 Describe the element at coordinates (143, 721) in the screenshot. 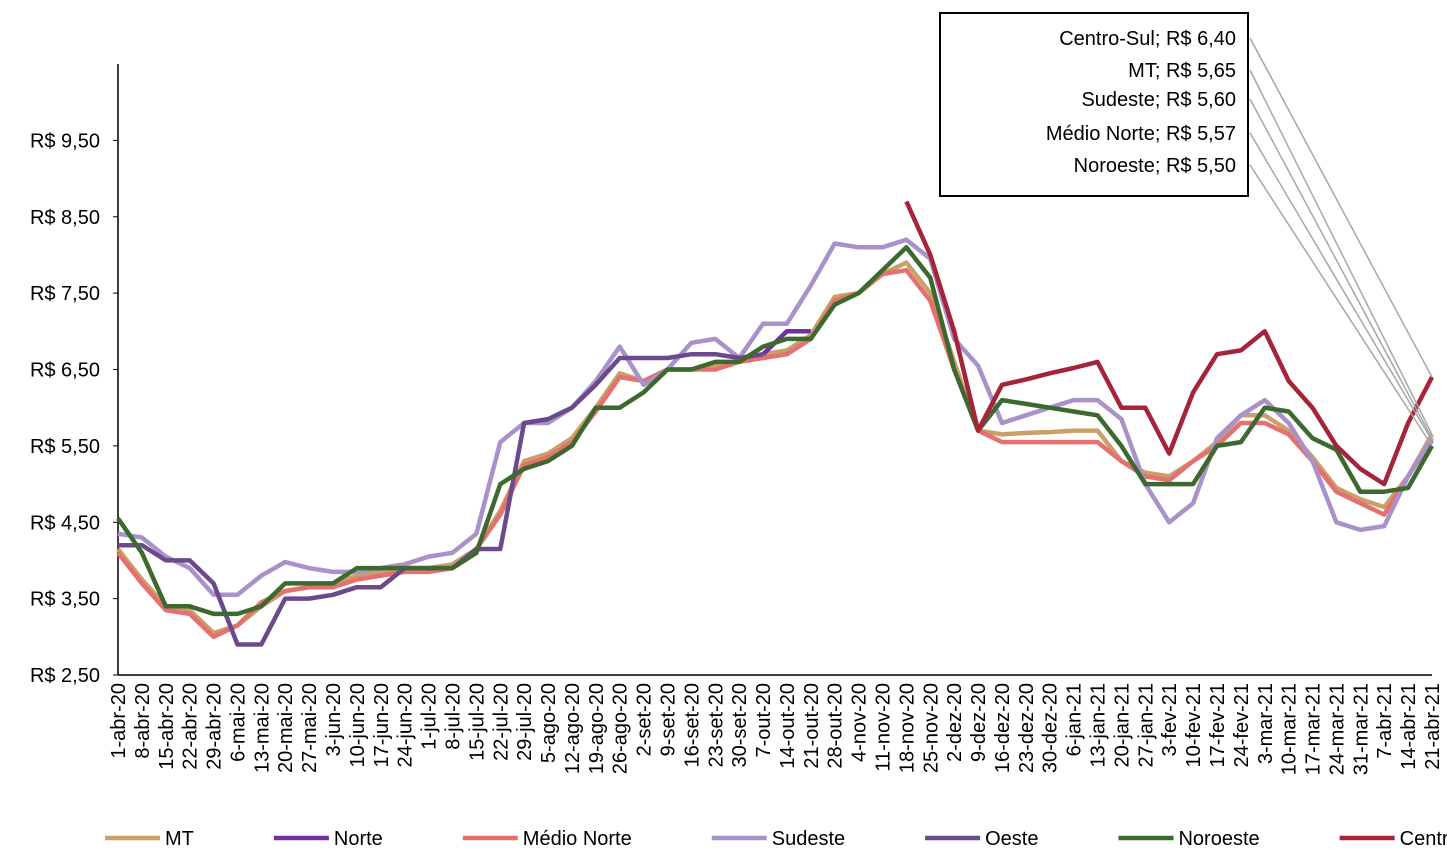

I see `x-tick-label: 8-abr-20` at that location.